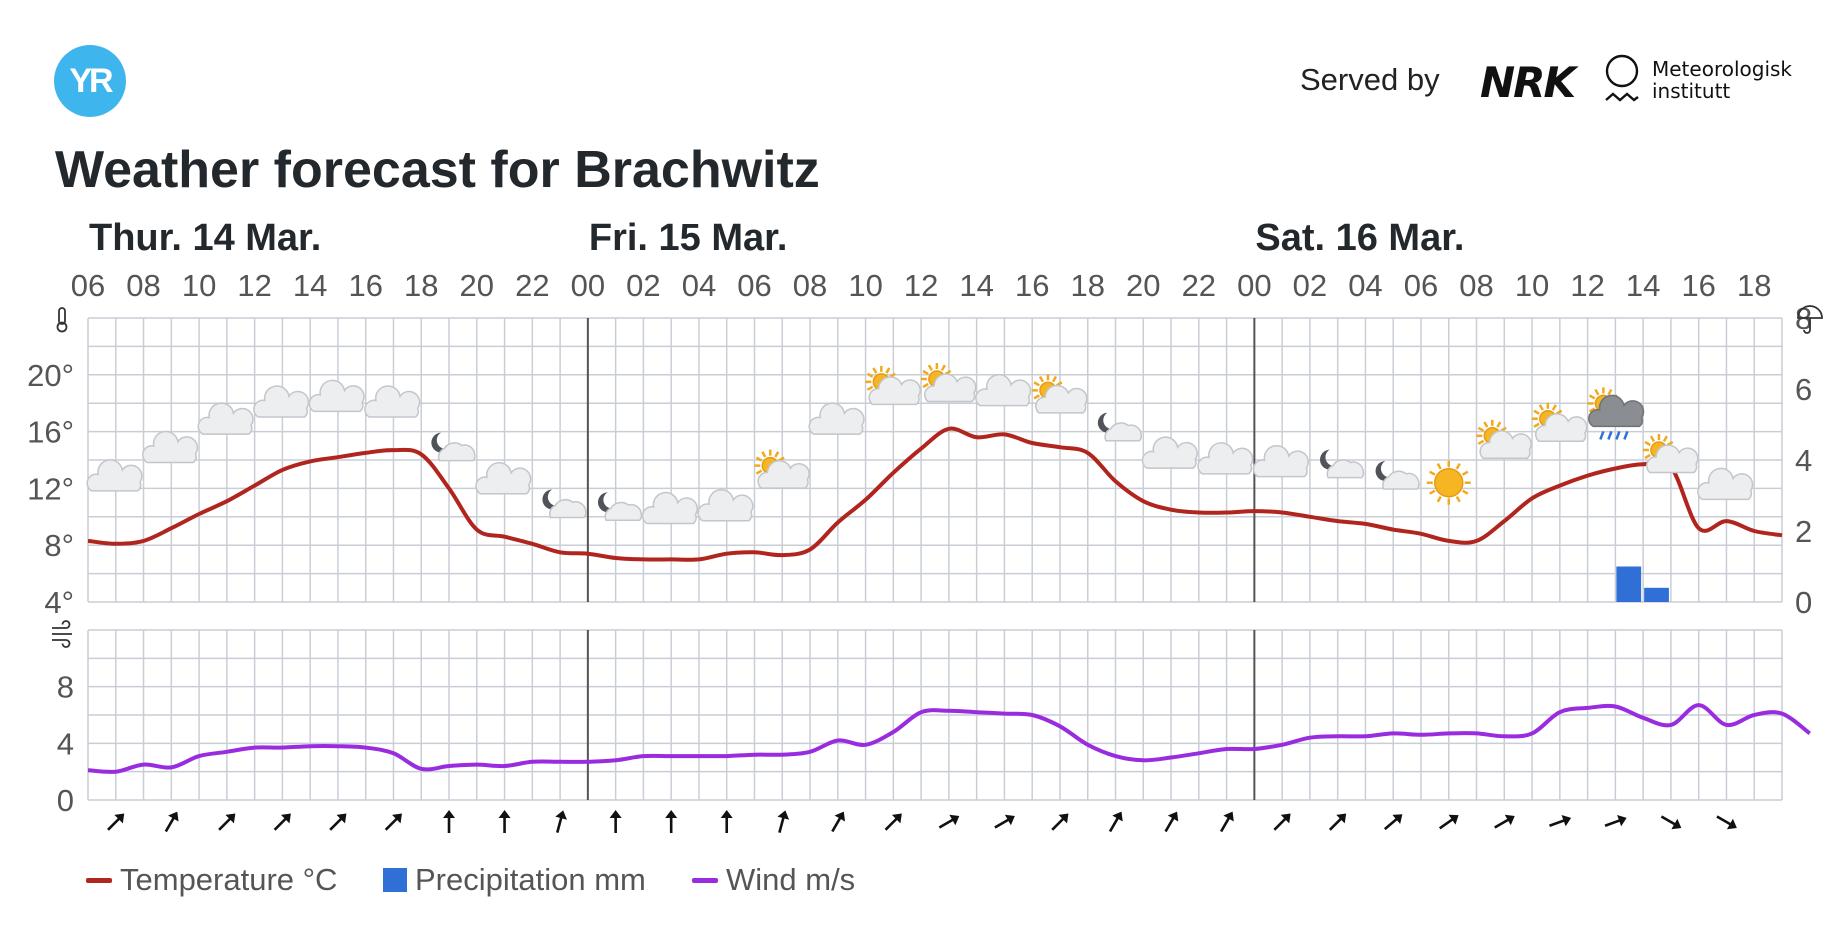  I want to click on wind-series, so click(949, 738).